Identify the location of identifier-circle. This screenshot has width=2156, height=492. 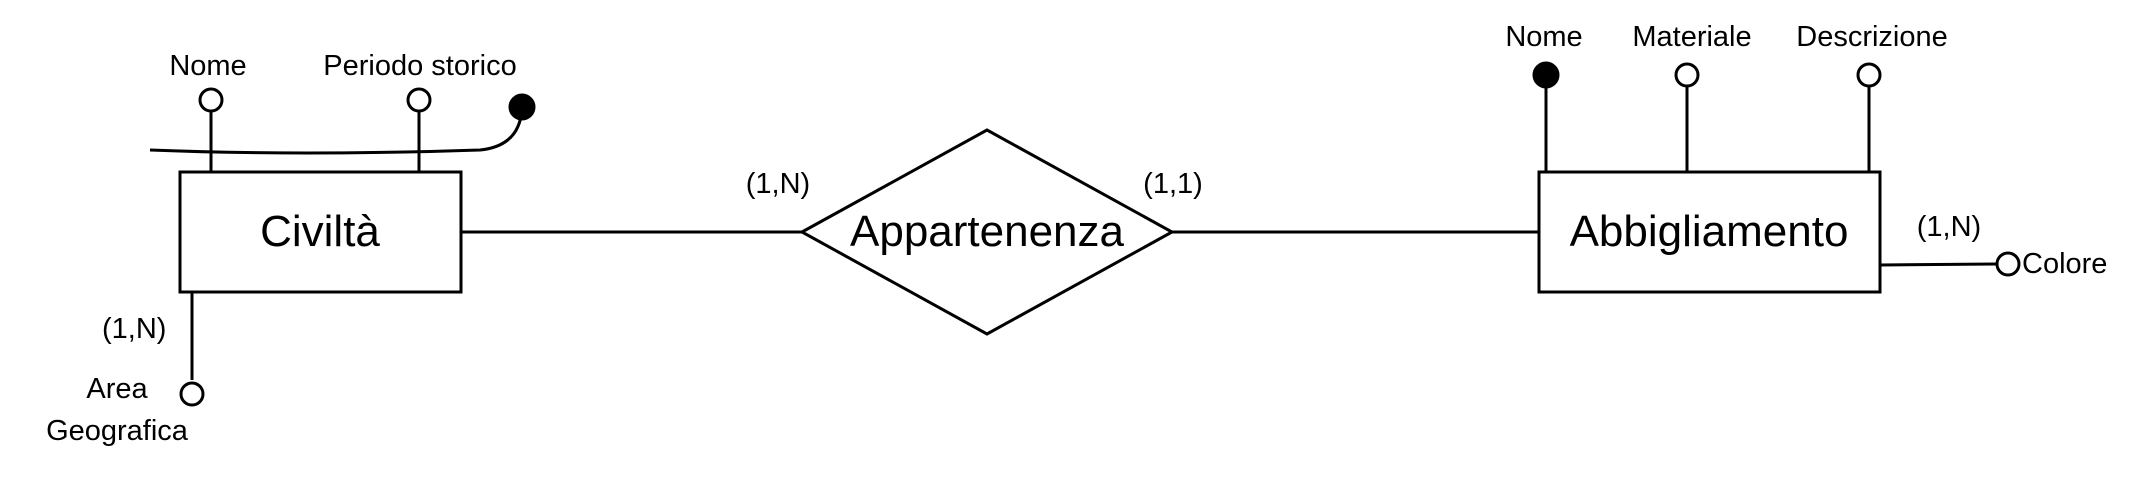
(522, 107).